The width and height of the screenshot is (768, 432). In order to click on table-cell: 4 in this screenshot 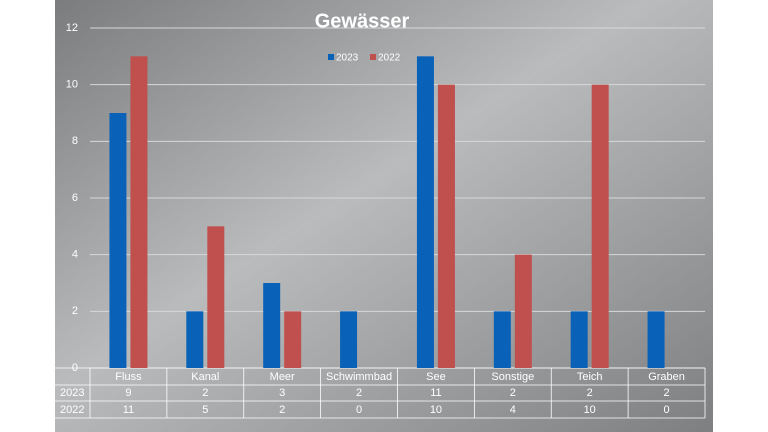, I will do `click(513, 410)`.